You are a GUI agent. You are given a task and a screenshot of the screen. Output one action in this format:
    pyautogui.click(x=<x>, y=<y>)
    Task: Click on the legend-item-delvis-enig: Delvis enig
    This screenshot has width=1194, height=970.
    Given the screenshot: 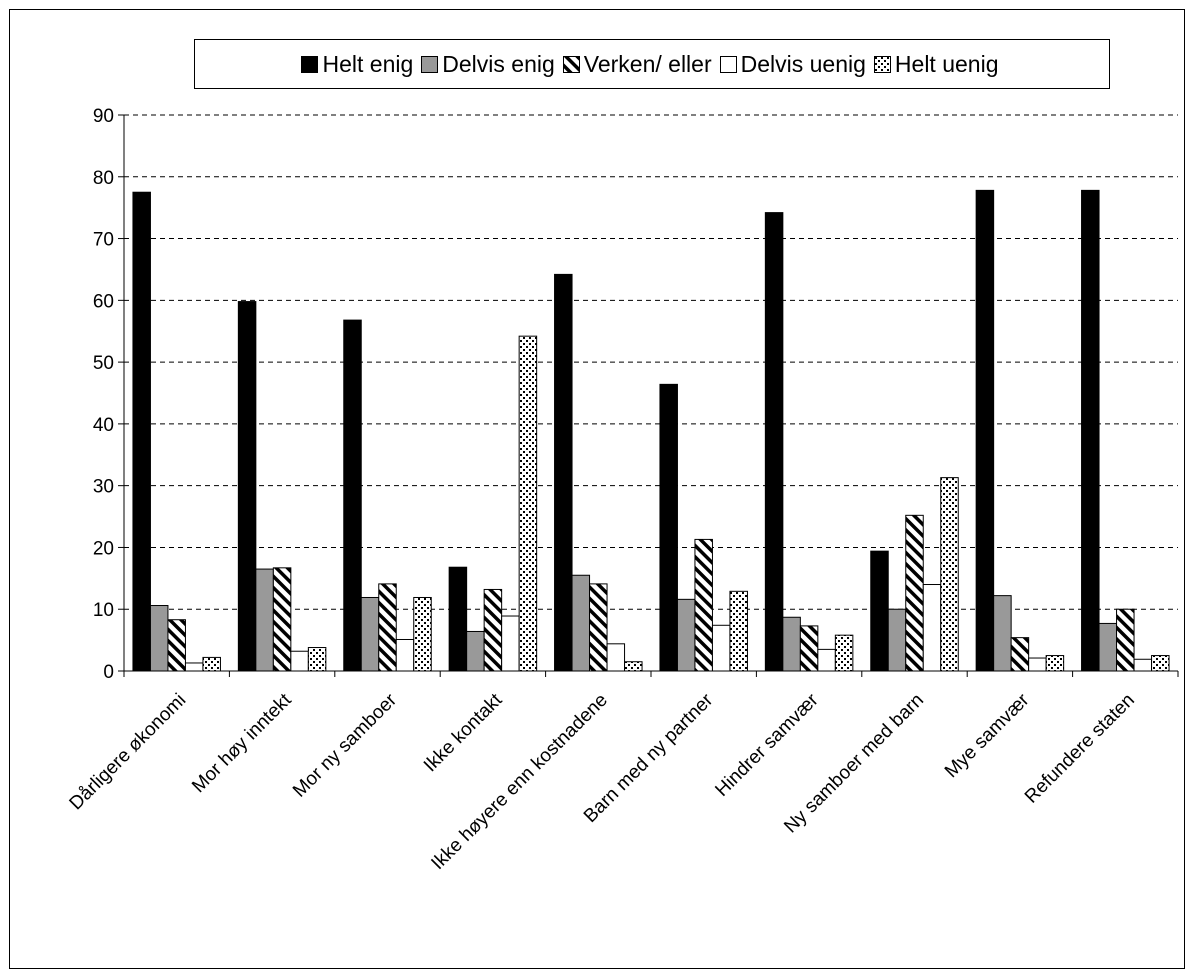 What is the action you would take?
    pyautogui.click(x=488, y=64)
    